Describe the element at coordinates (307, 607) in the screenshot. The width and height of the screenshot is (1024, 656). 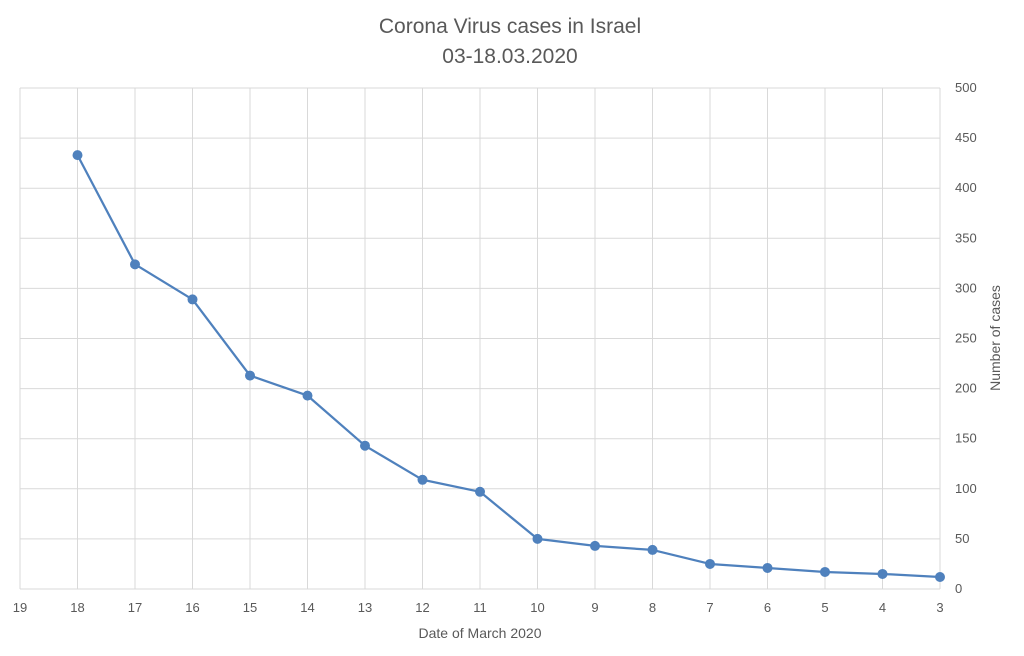
I see `x-tick-label: 14` at that location.